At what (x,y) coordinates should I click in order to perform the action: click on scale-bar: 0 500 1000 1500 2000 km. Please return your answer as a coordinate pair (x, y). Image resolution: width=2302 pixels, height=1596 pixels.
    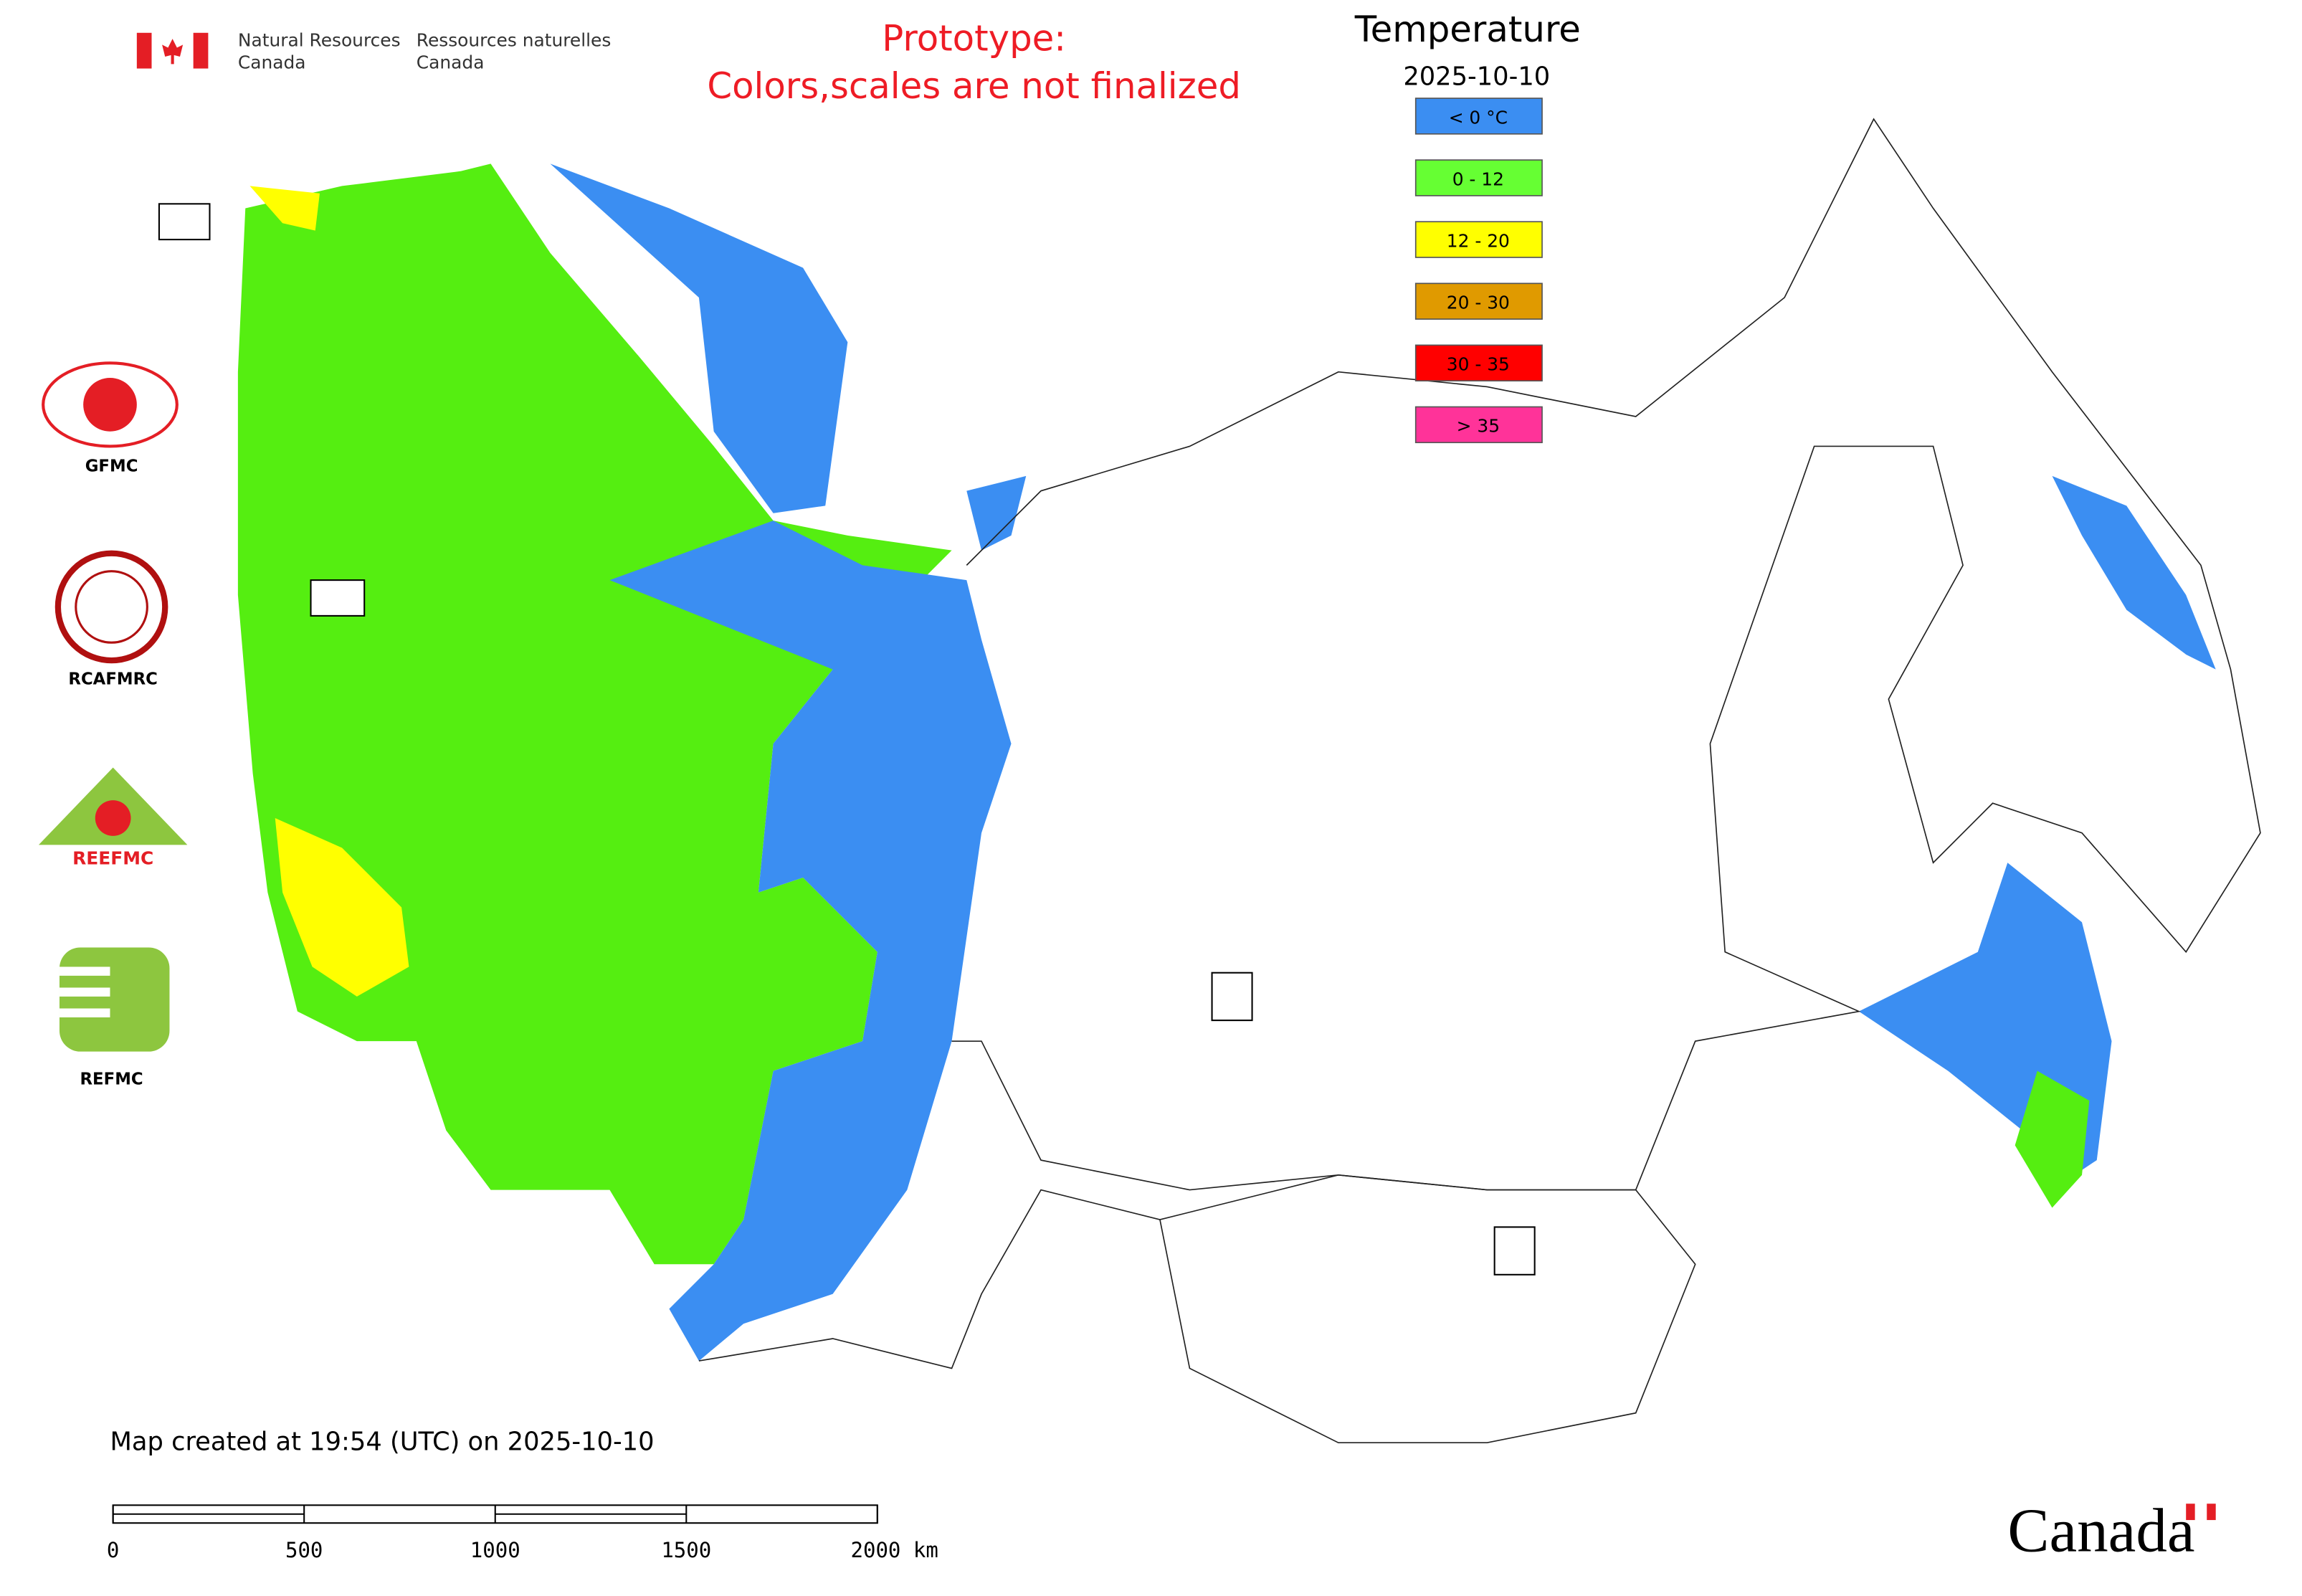
    Looking at the image, I should click on (522, 1533).